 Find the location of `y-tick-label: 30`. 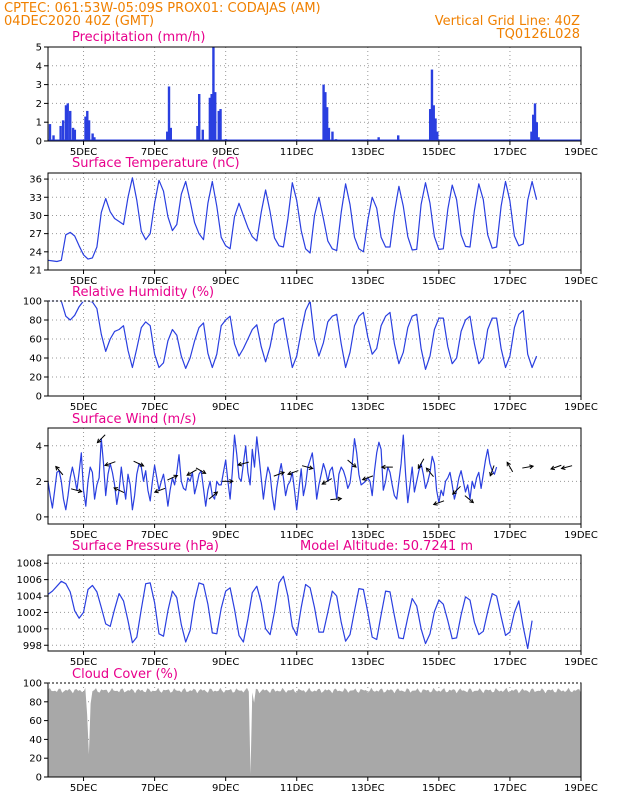

y-tick-label: 30 is located at coordinates (35, 216).